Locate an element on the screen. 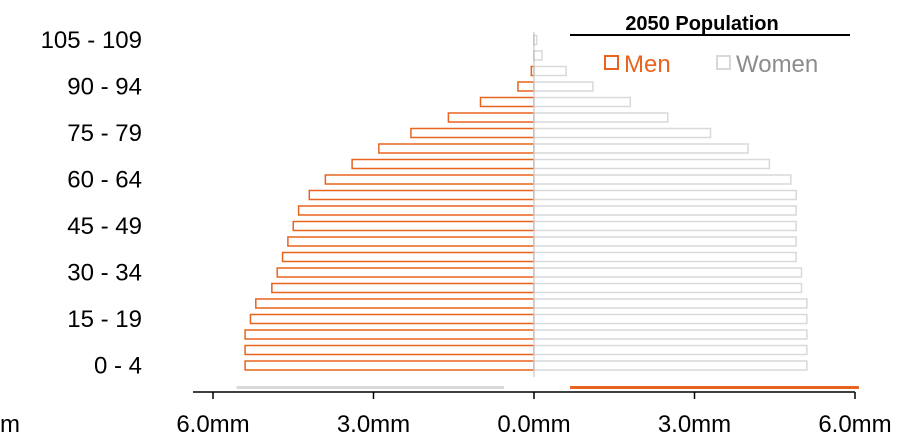  x-tick-label-2: 0.0mm is located at coordinates (533, 424).